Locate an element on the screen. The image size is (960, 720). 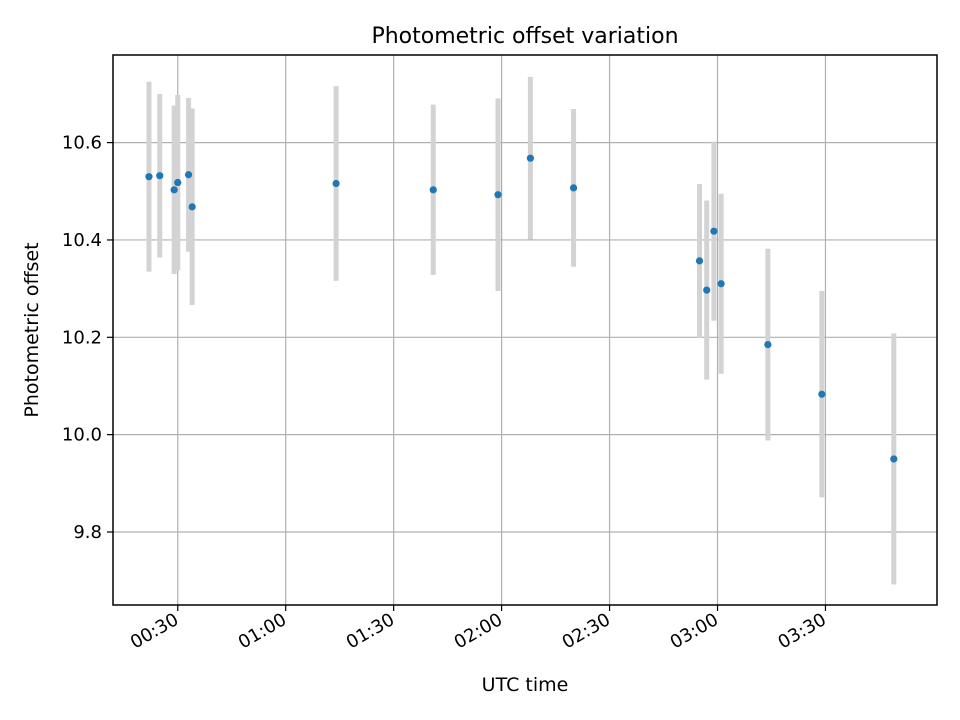
x-axis-ticks: 00:30 01:00 01:30 02:00 02:30 03:00 03:30 is located at coordinates (478, 629).